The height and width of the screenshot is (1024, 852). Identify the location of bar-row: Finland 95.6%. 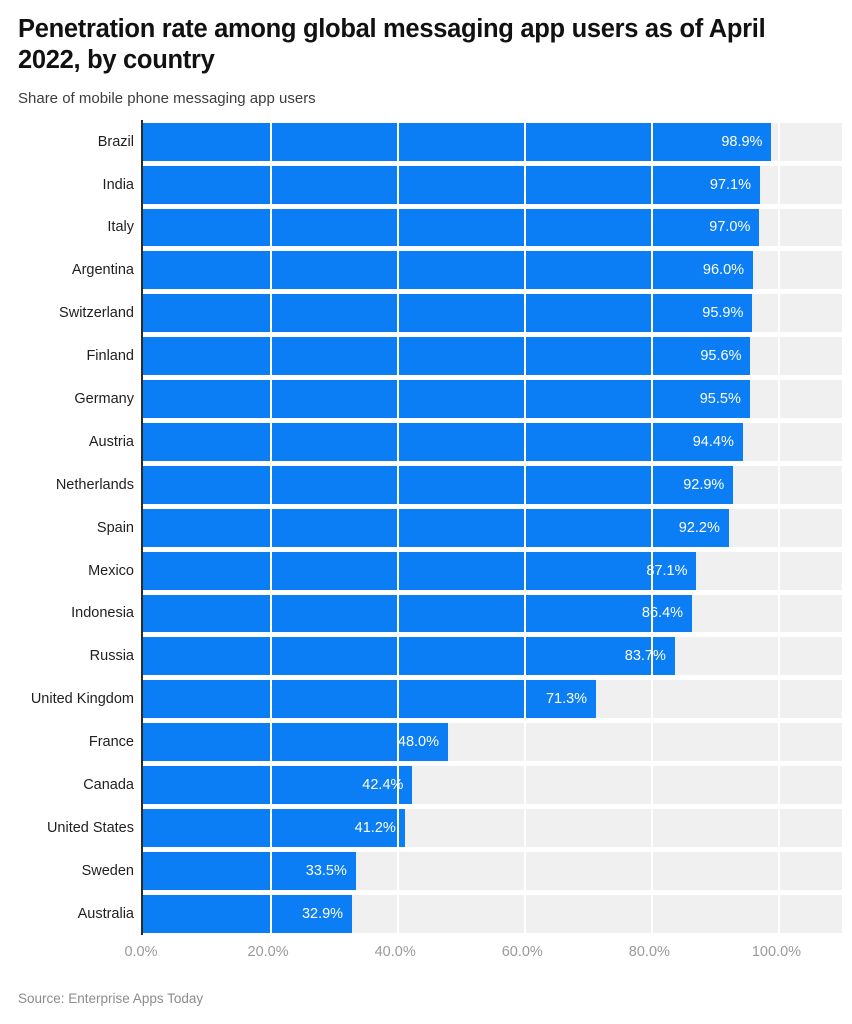
(464, 356).